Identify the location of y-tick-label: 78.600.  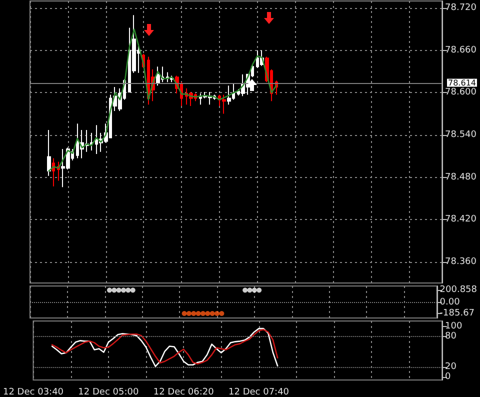
(461, 93).